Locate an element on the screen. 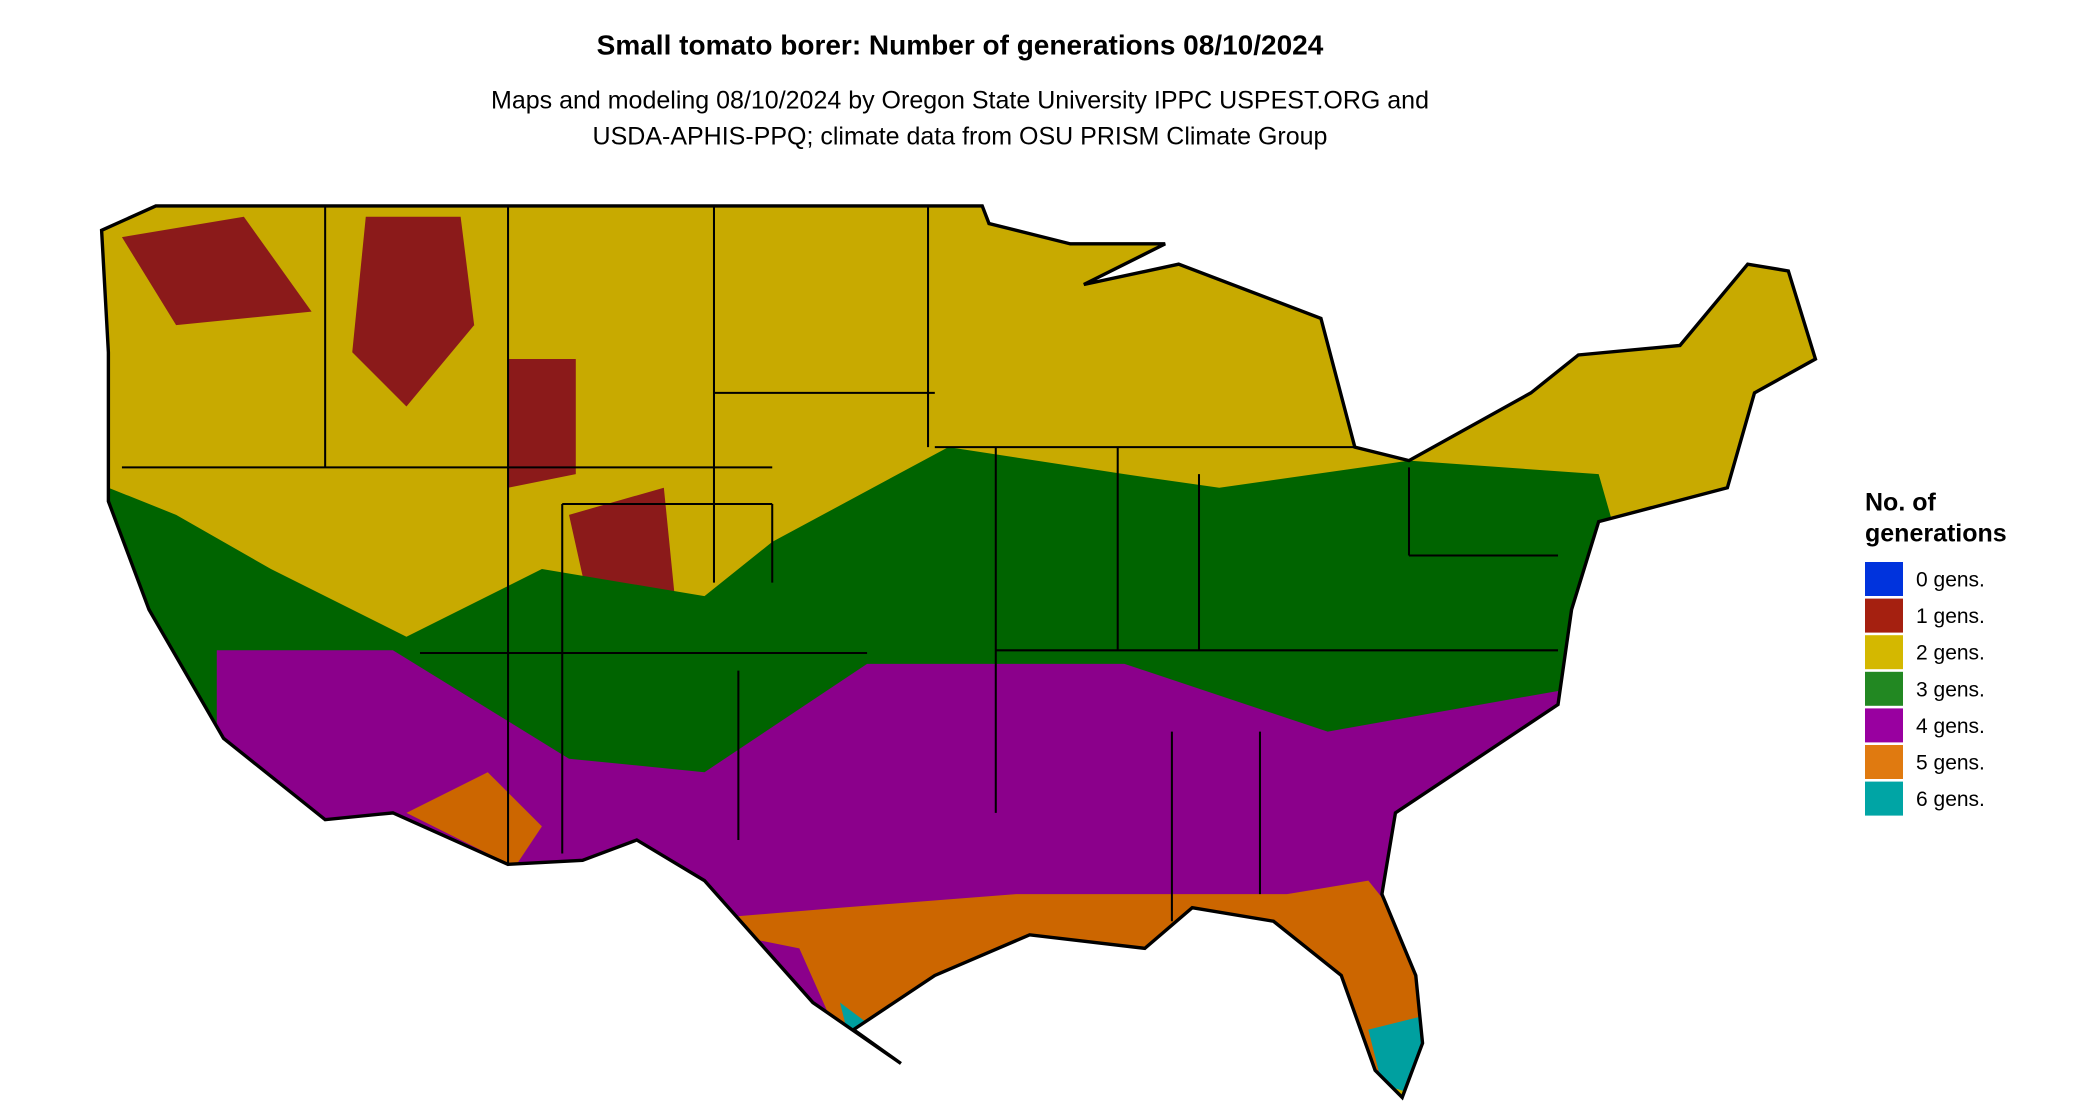 The image size is (2100, 1116). region-5-gens is located at coordinates (1050, 989).